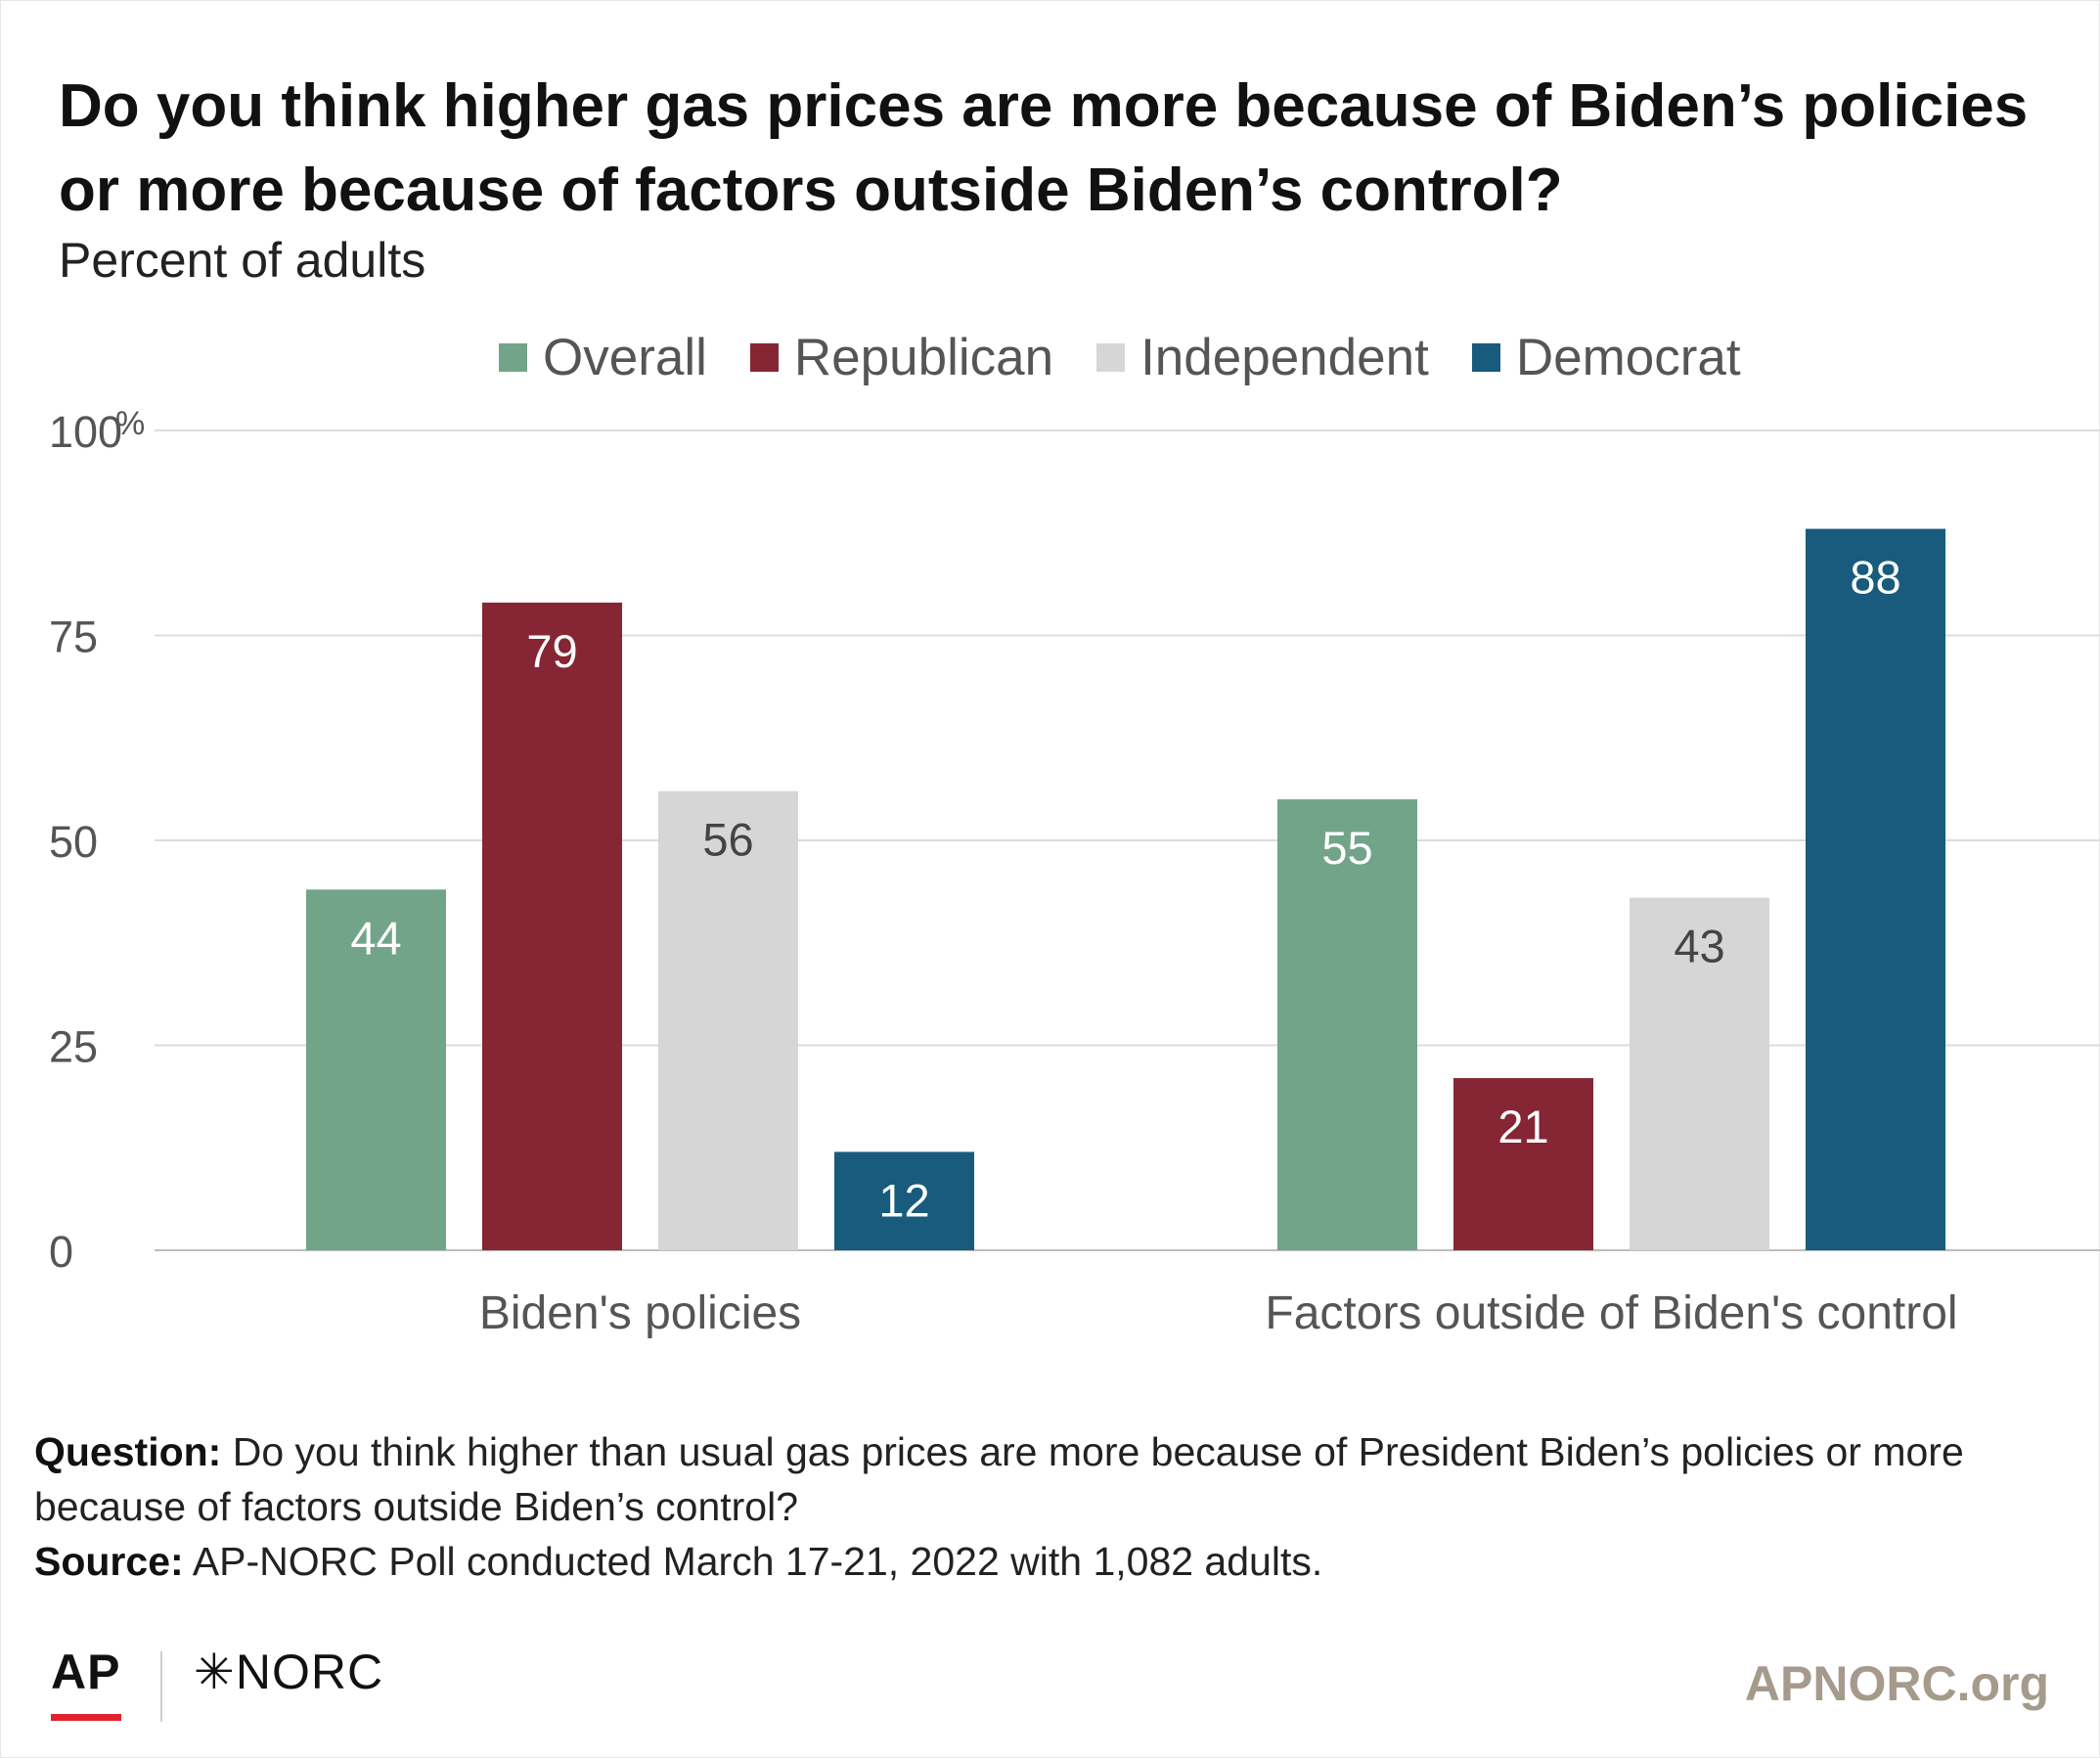  What do you see at coordinates (625, 357) in the screenshot?
I see `legend-label: Overall` at bounding box center [625, 357].